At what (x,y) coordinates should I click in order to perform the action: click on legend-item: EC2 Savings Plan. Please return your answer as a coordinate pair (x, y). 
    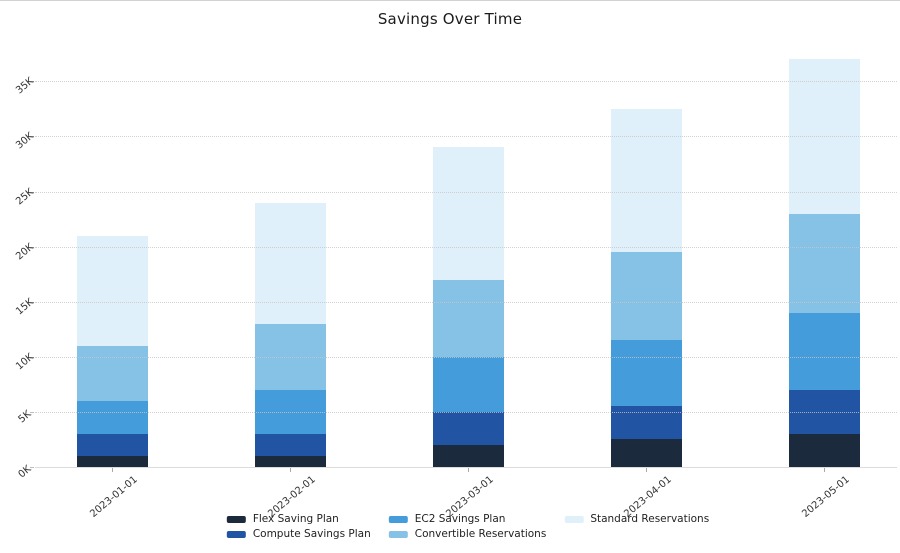
    Looking at the image, I should click on (467, 519).